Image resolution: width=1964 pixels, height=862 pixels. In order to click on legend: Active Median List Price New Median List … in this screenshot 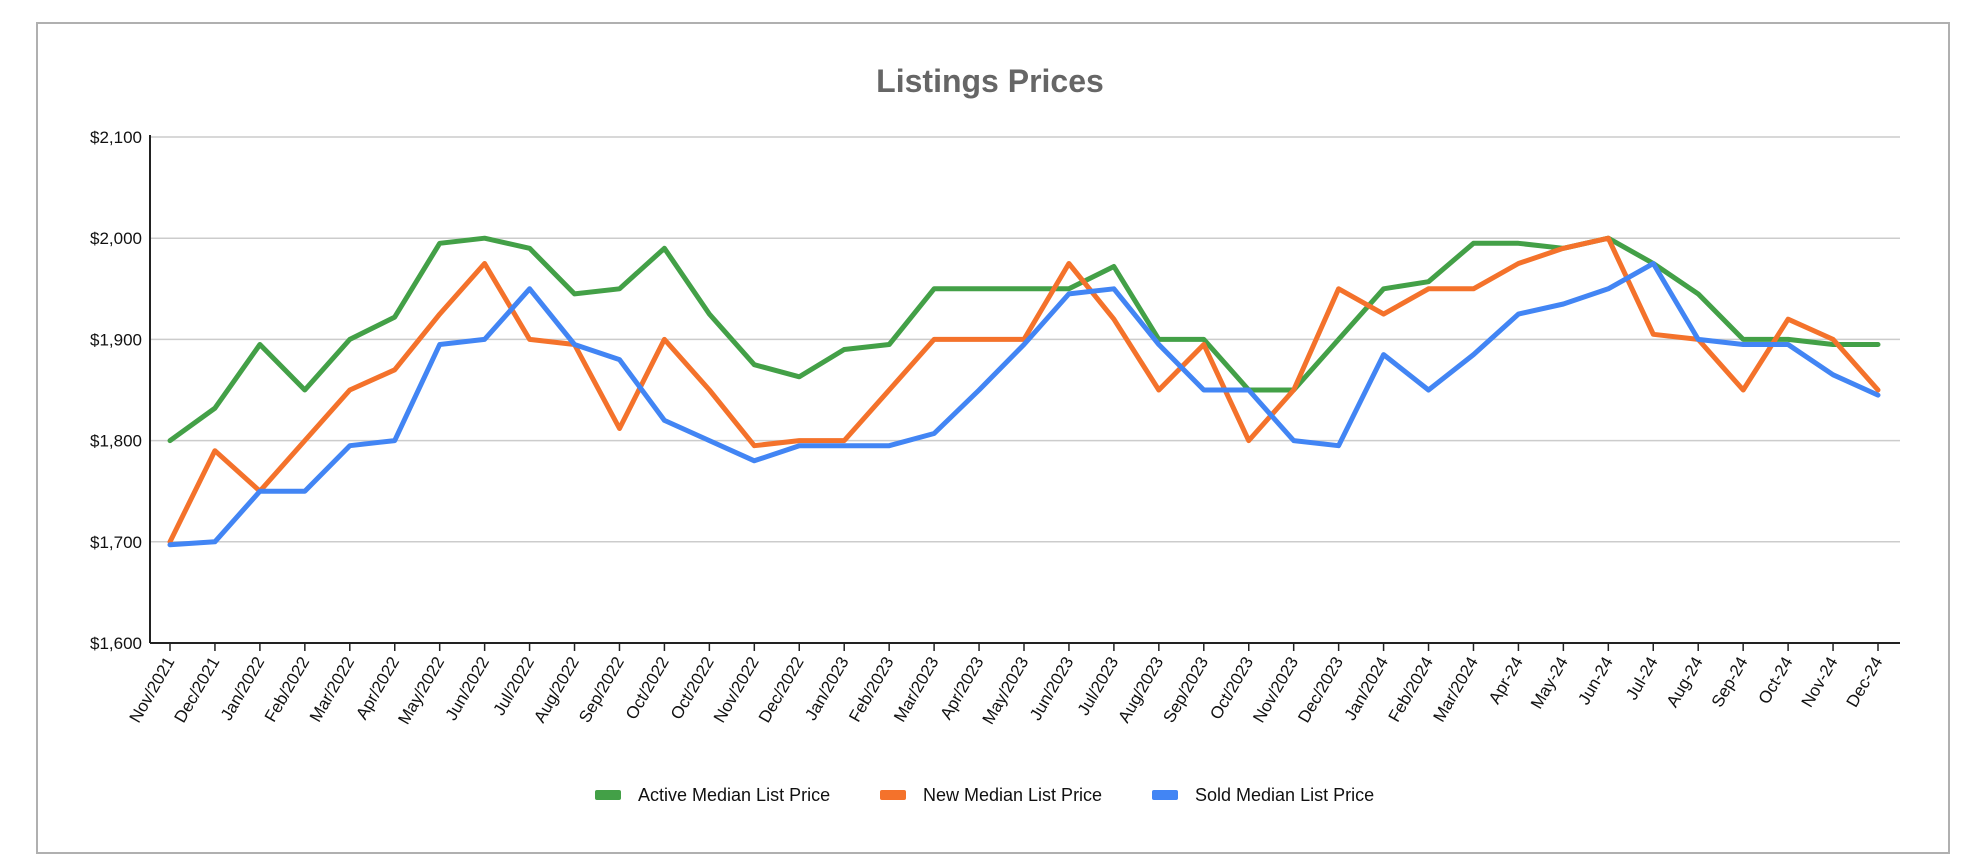, I will do `click(984, 795)`.